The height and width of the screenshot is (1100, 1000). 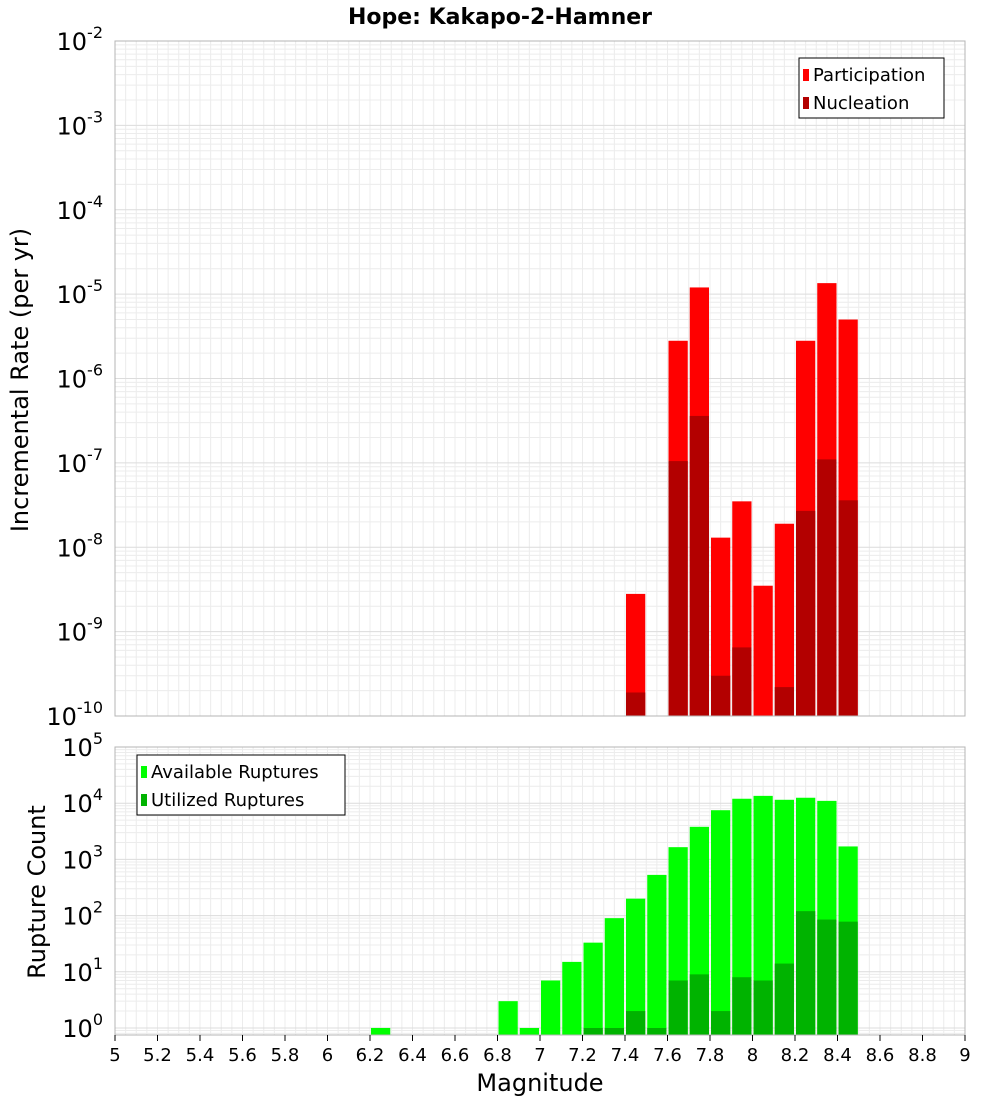 I want to click on count-y-tick-label: 10², so click(x=82, y=914).